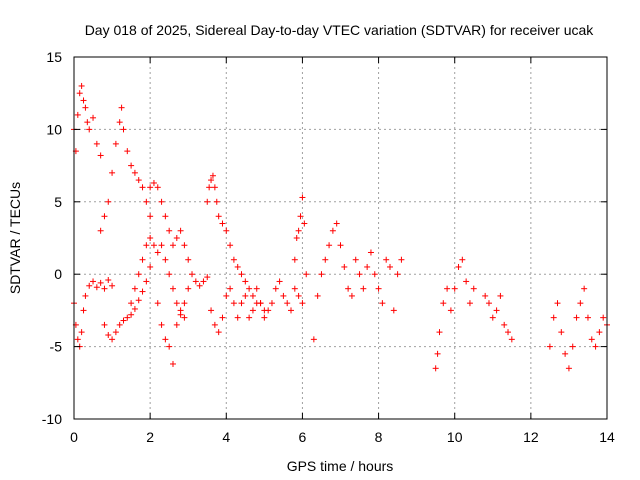 This screenshot has width=640, height=480. I want to click on series-seg-n, so click(498, 317).